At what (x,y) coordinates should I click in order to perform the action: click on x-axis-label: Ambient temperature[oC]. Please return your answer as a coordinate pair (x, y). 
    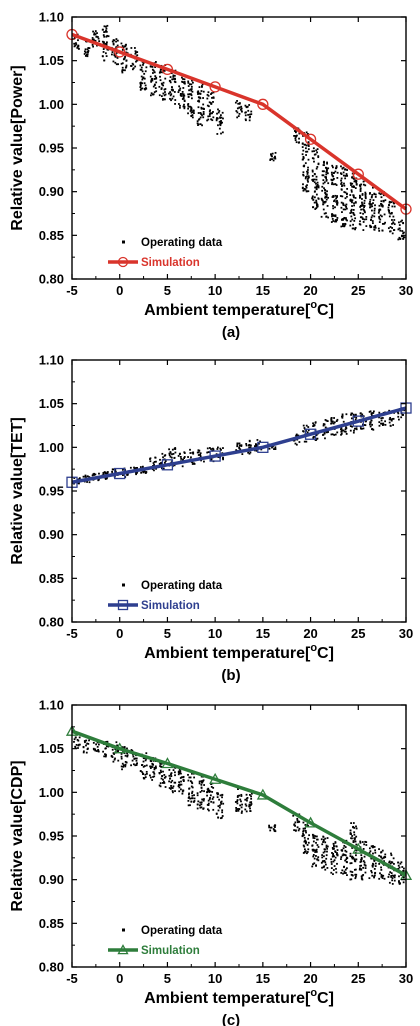
    Looking at the image, I should click on (239, 652).